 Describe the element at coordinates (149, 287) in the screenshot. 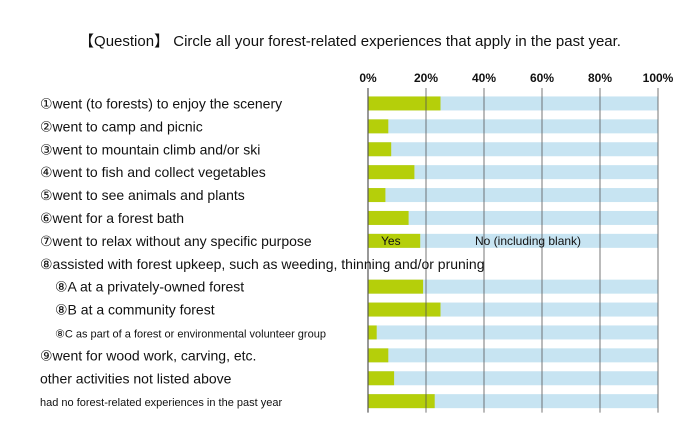

I see `row-label: ⑧A at a privately-owned forest` at that location.